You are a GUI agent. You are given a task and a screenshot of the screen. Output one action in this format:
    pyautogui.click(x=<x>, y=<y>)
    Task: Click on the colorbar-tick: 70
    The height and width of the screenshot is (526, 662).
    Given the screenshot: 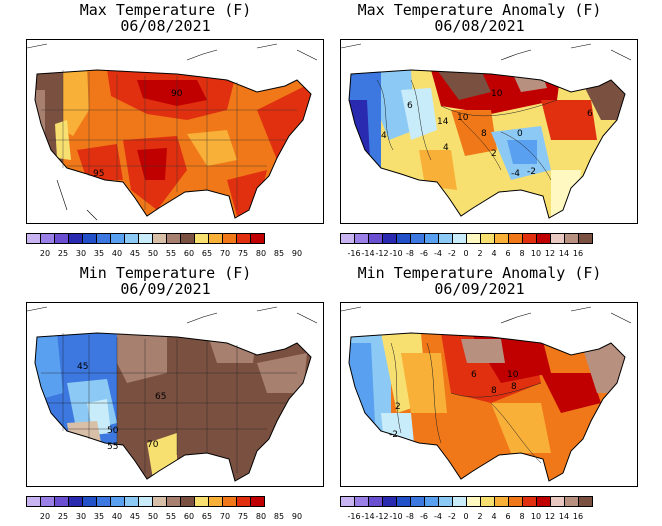 What is the action you would take?
    pyautogui.click(x=225, y=516)
    